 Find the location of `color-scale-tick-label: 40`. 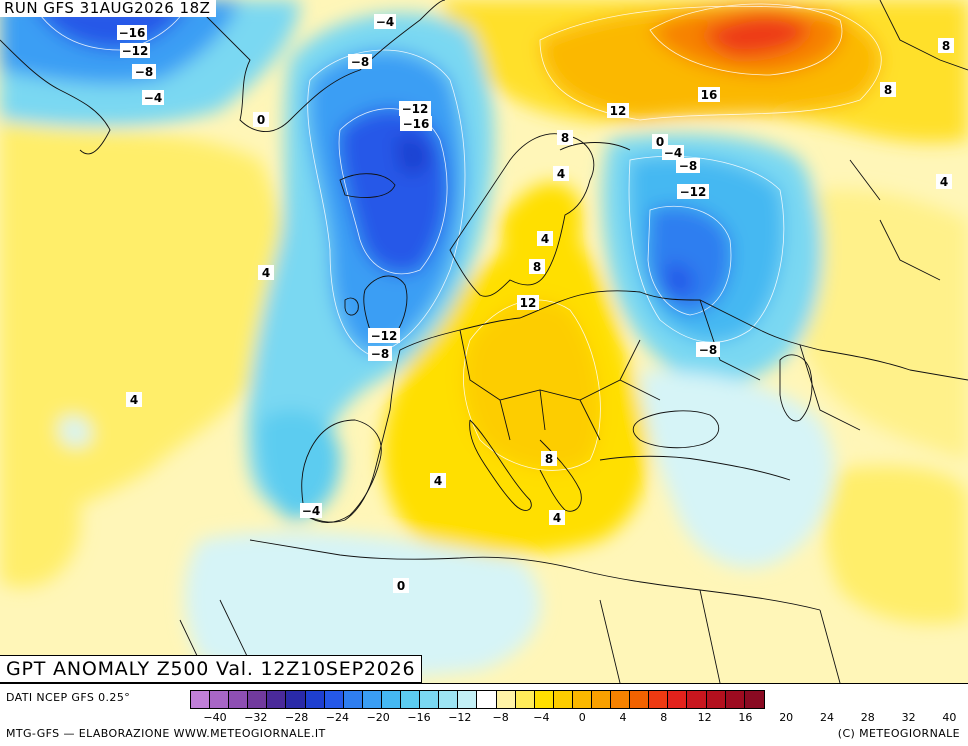

color-scale-tick-label: 40 is located at coordinates (949, 717).